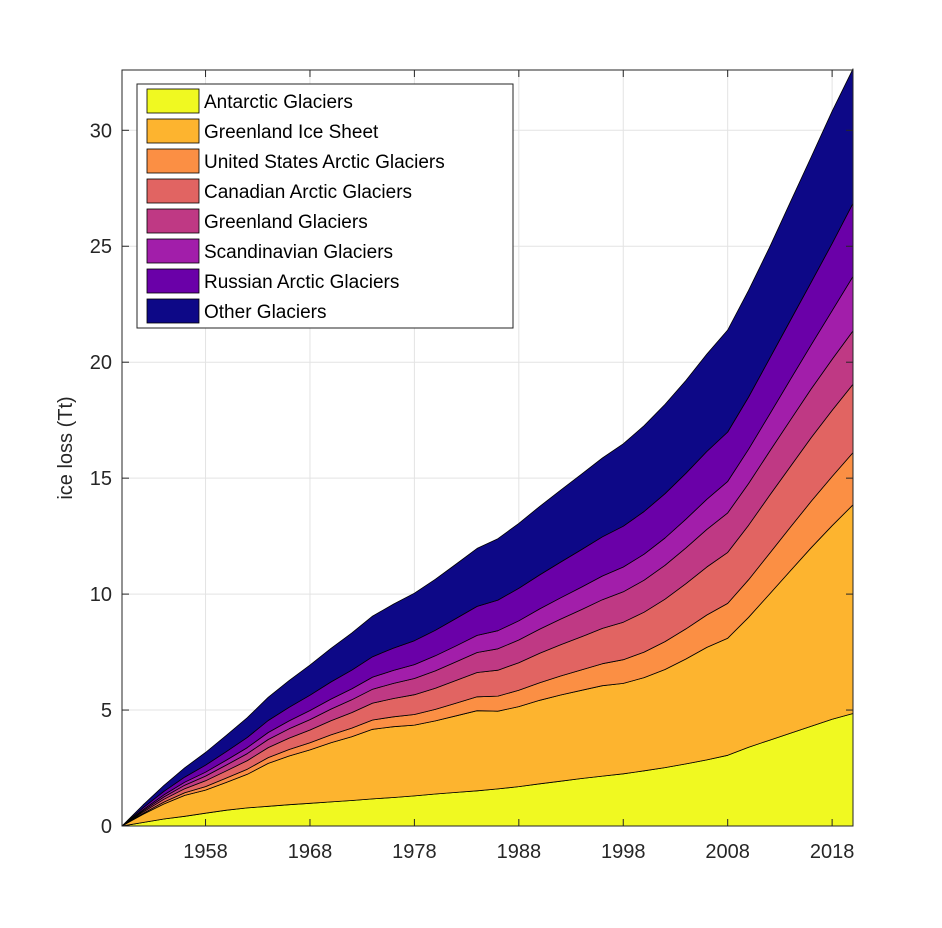  I want to click on y-tick-label: 20, so click(101, 363).